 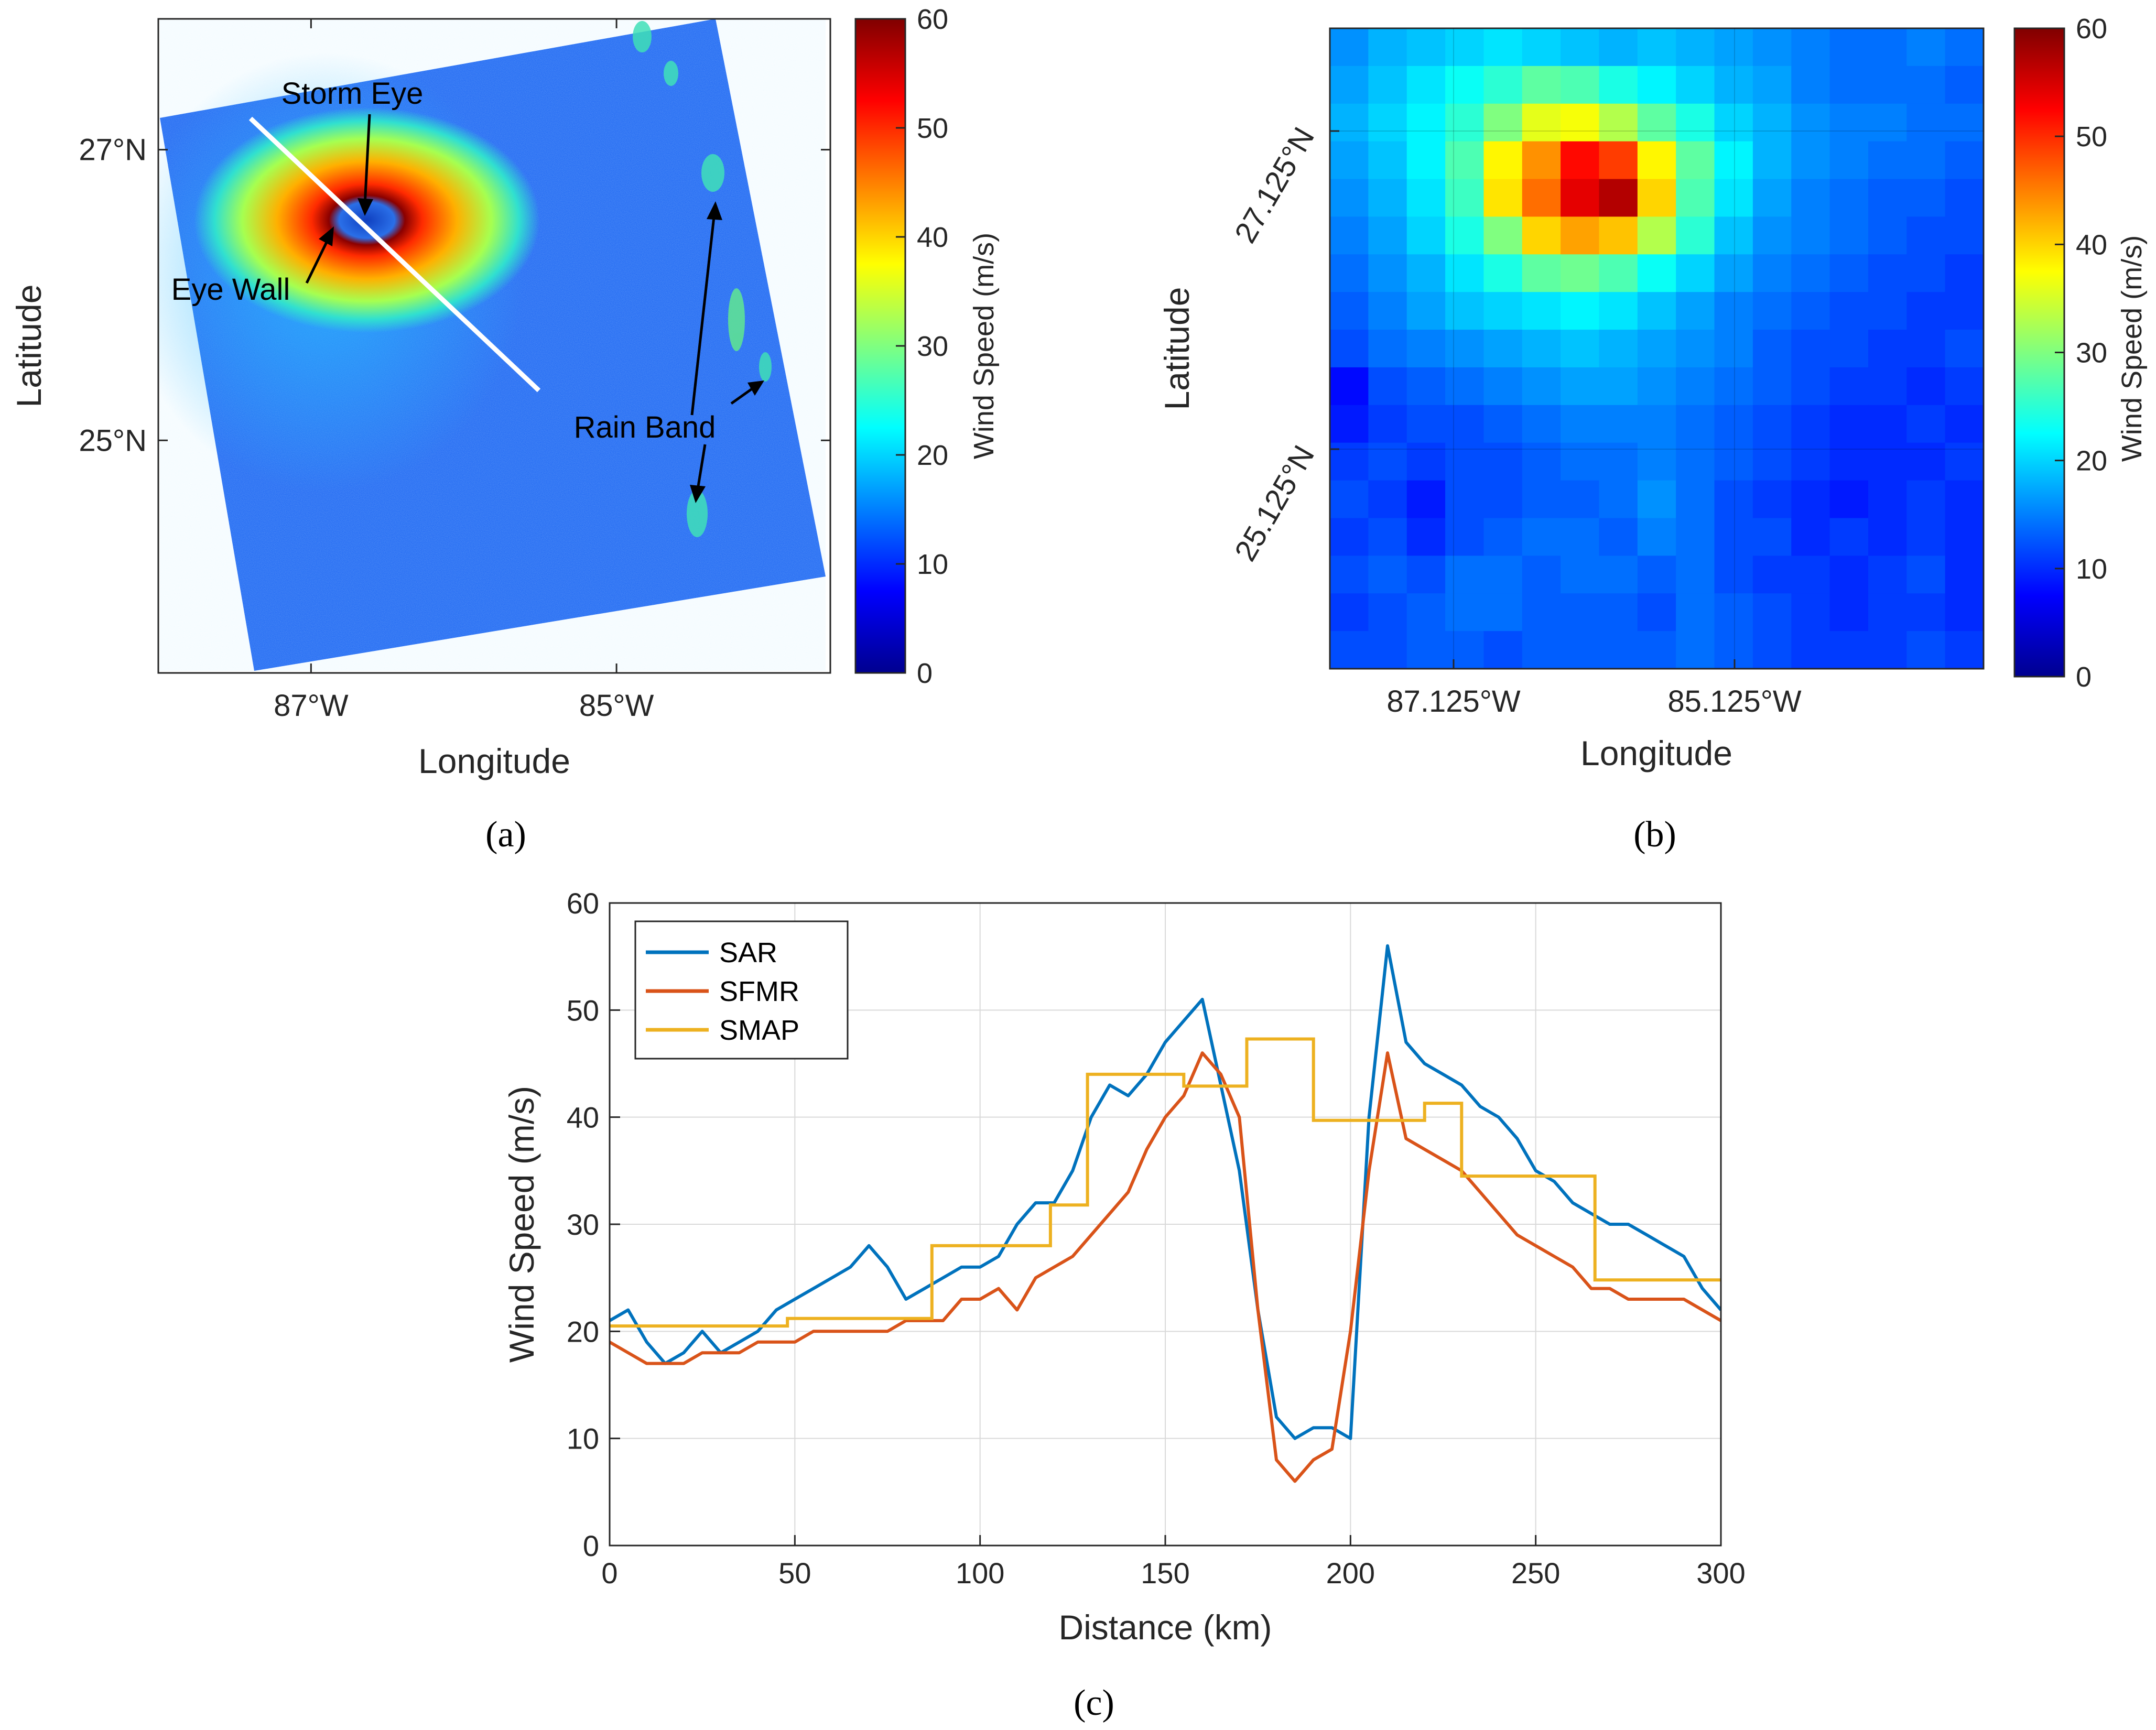 What do you see at coordinates (759, 1030) in the screenshot?
I see `legend-label-smap: SMAP` at bounding box center [759, 1030].